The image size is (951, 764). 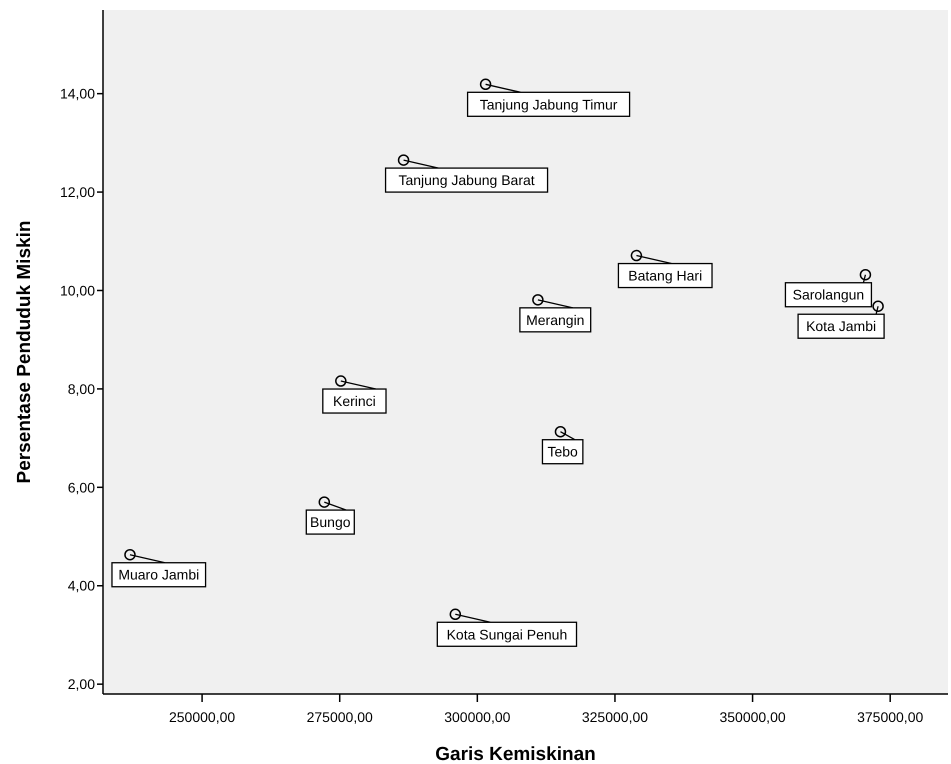 What do you see at coordinates (828, 294) in the screenshot?
I see `annotation: Sarolangun` at bounding box center [828, 294].